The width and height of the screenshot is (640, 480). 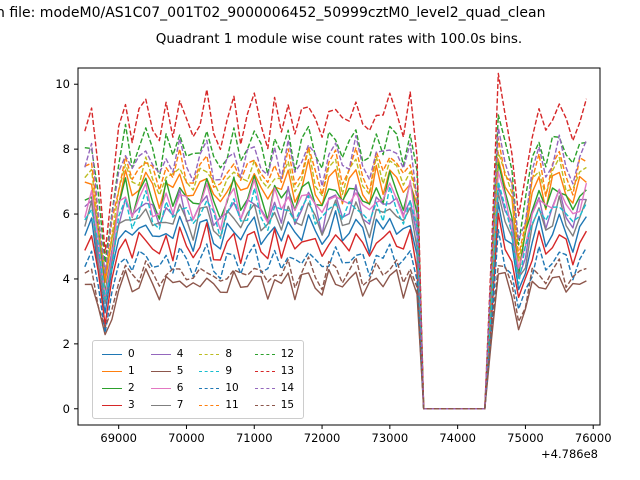 I want to click on x-tick-label: 76000, so click(x=593, y=438).